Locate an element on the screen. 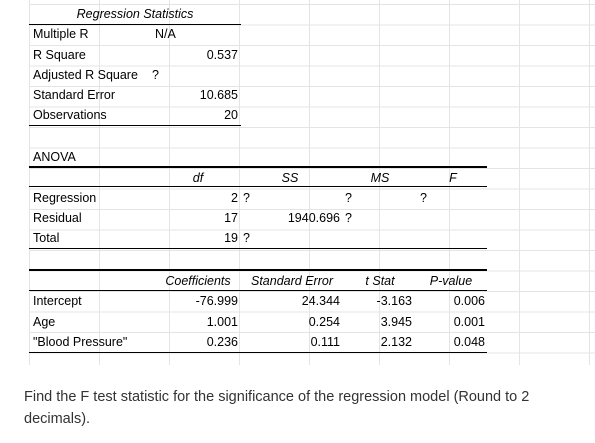  standard-error-value: 10.685 is located at coordinates (218, 95).